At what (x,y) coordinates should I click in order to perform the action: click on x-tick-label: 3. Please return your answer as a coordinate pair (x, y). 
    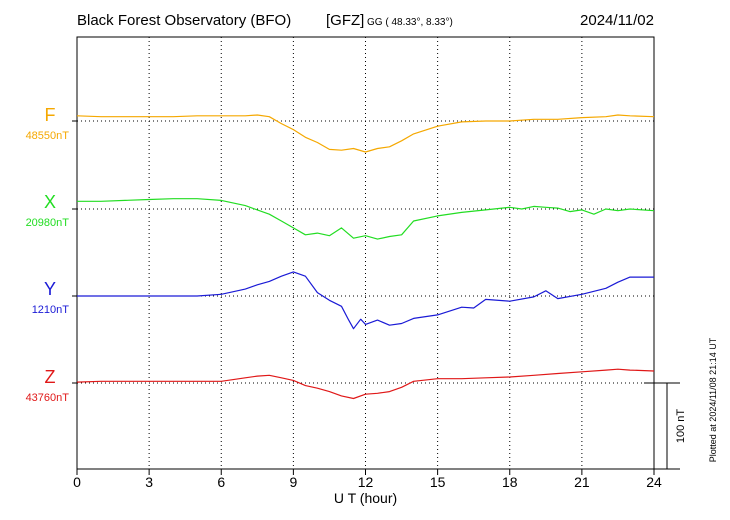
    Looking at the image, I should click on (149, 482).